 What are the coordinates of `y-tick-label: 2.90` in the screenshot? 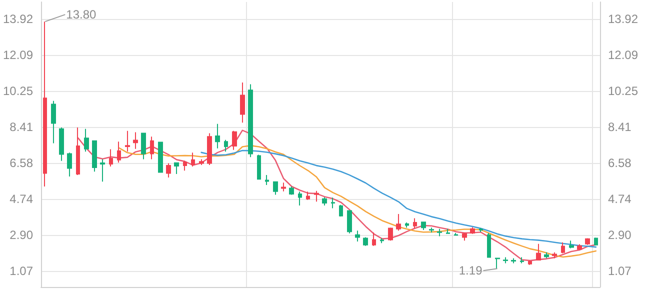 It's located at (22, 235).